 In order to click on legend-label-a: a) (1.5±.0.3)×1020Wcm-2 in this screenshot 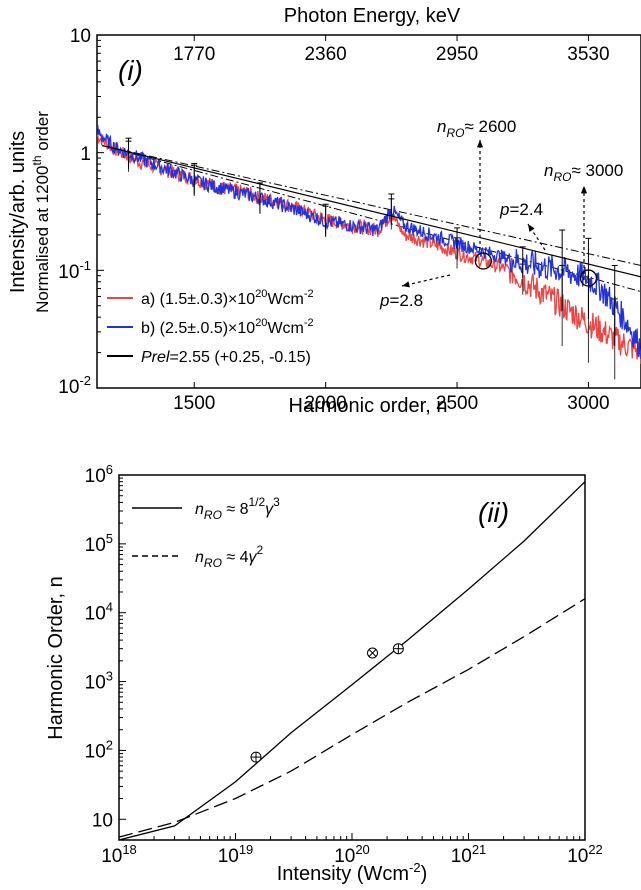, I will do `click(227, 298)`.